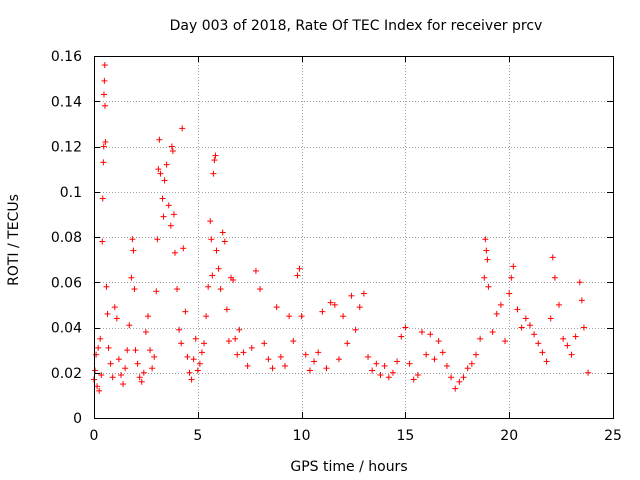  I want to click on y-tick-label: 0.12, so click(66, 148).